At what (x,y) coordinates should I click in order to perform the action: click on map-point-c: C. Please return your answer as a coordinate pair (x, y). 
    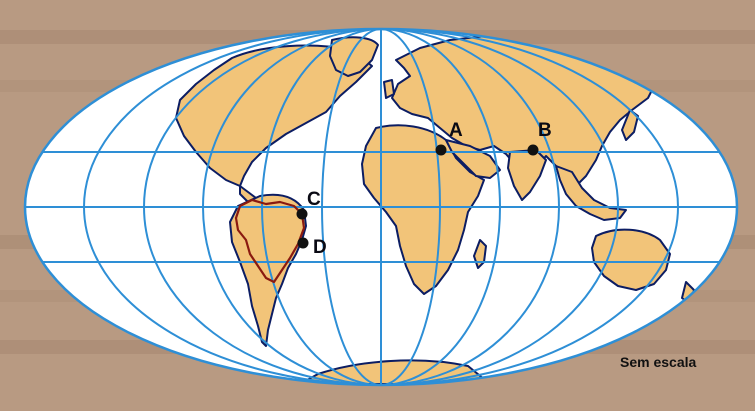
    Looking at the image, I should click on (308, 204).